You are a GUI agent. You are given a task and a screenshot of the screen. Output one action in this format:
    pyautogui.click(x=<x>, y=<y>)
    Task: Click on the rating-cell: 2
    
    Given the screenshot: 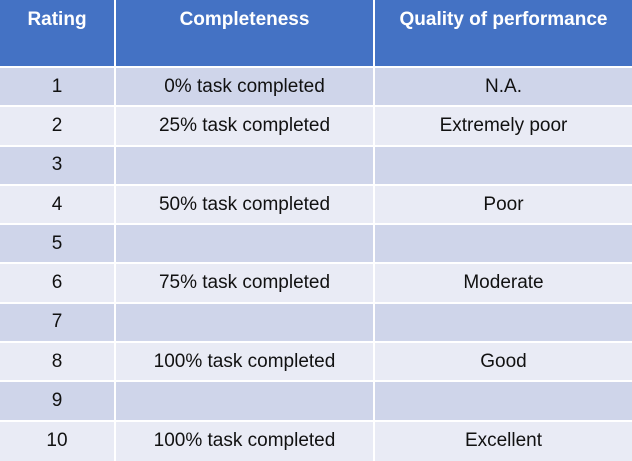 What is the action you would take?
    pyautogui.click(x=58, y=126)
    